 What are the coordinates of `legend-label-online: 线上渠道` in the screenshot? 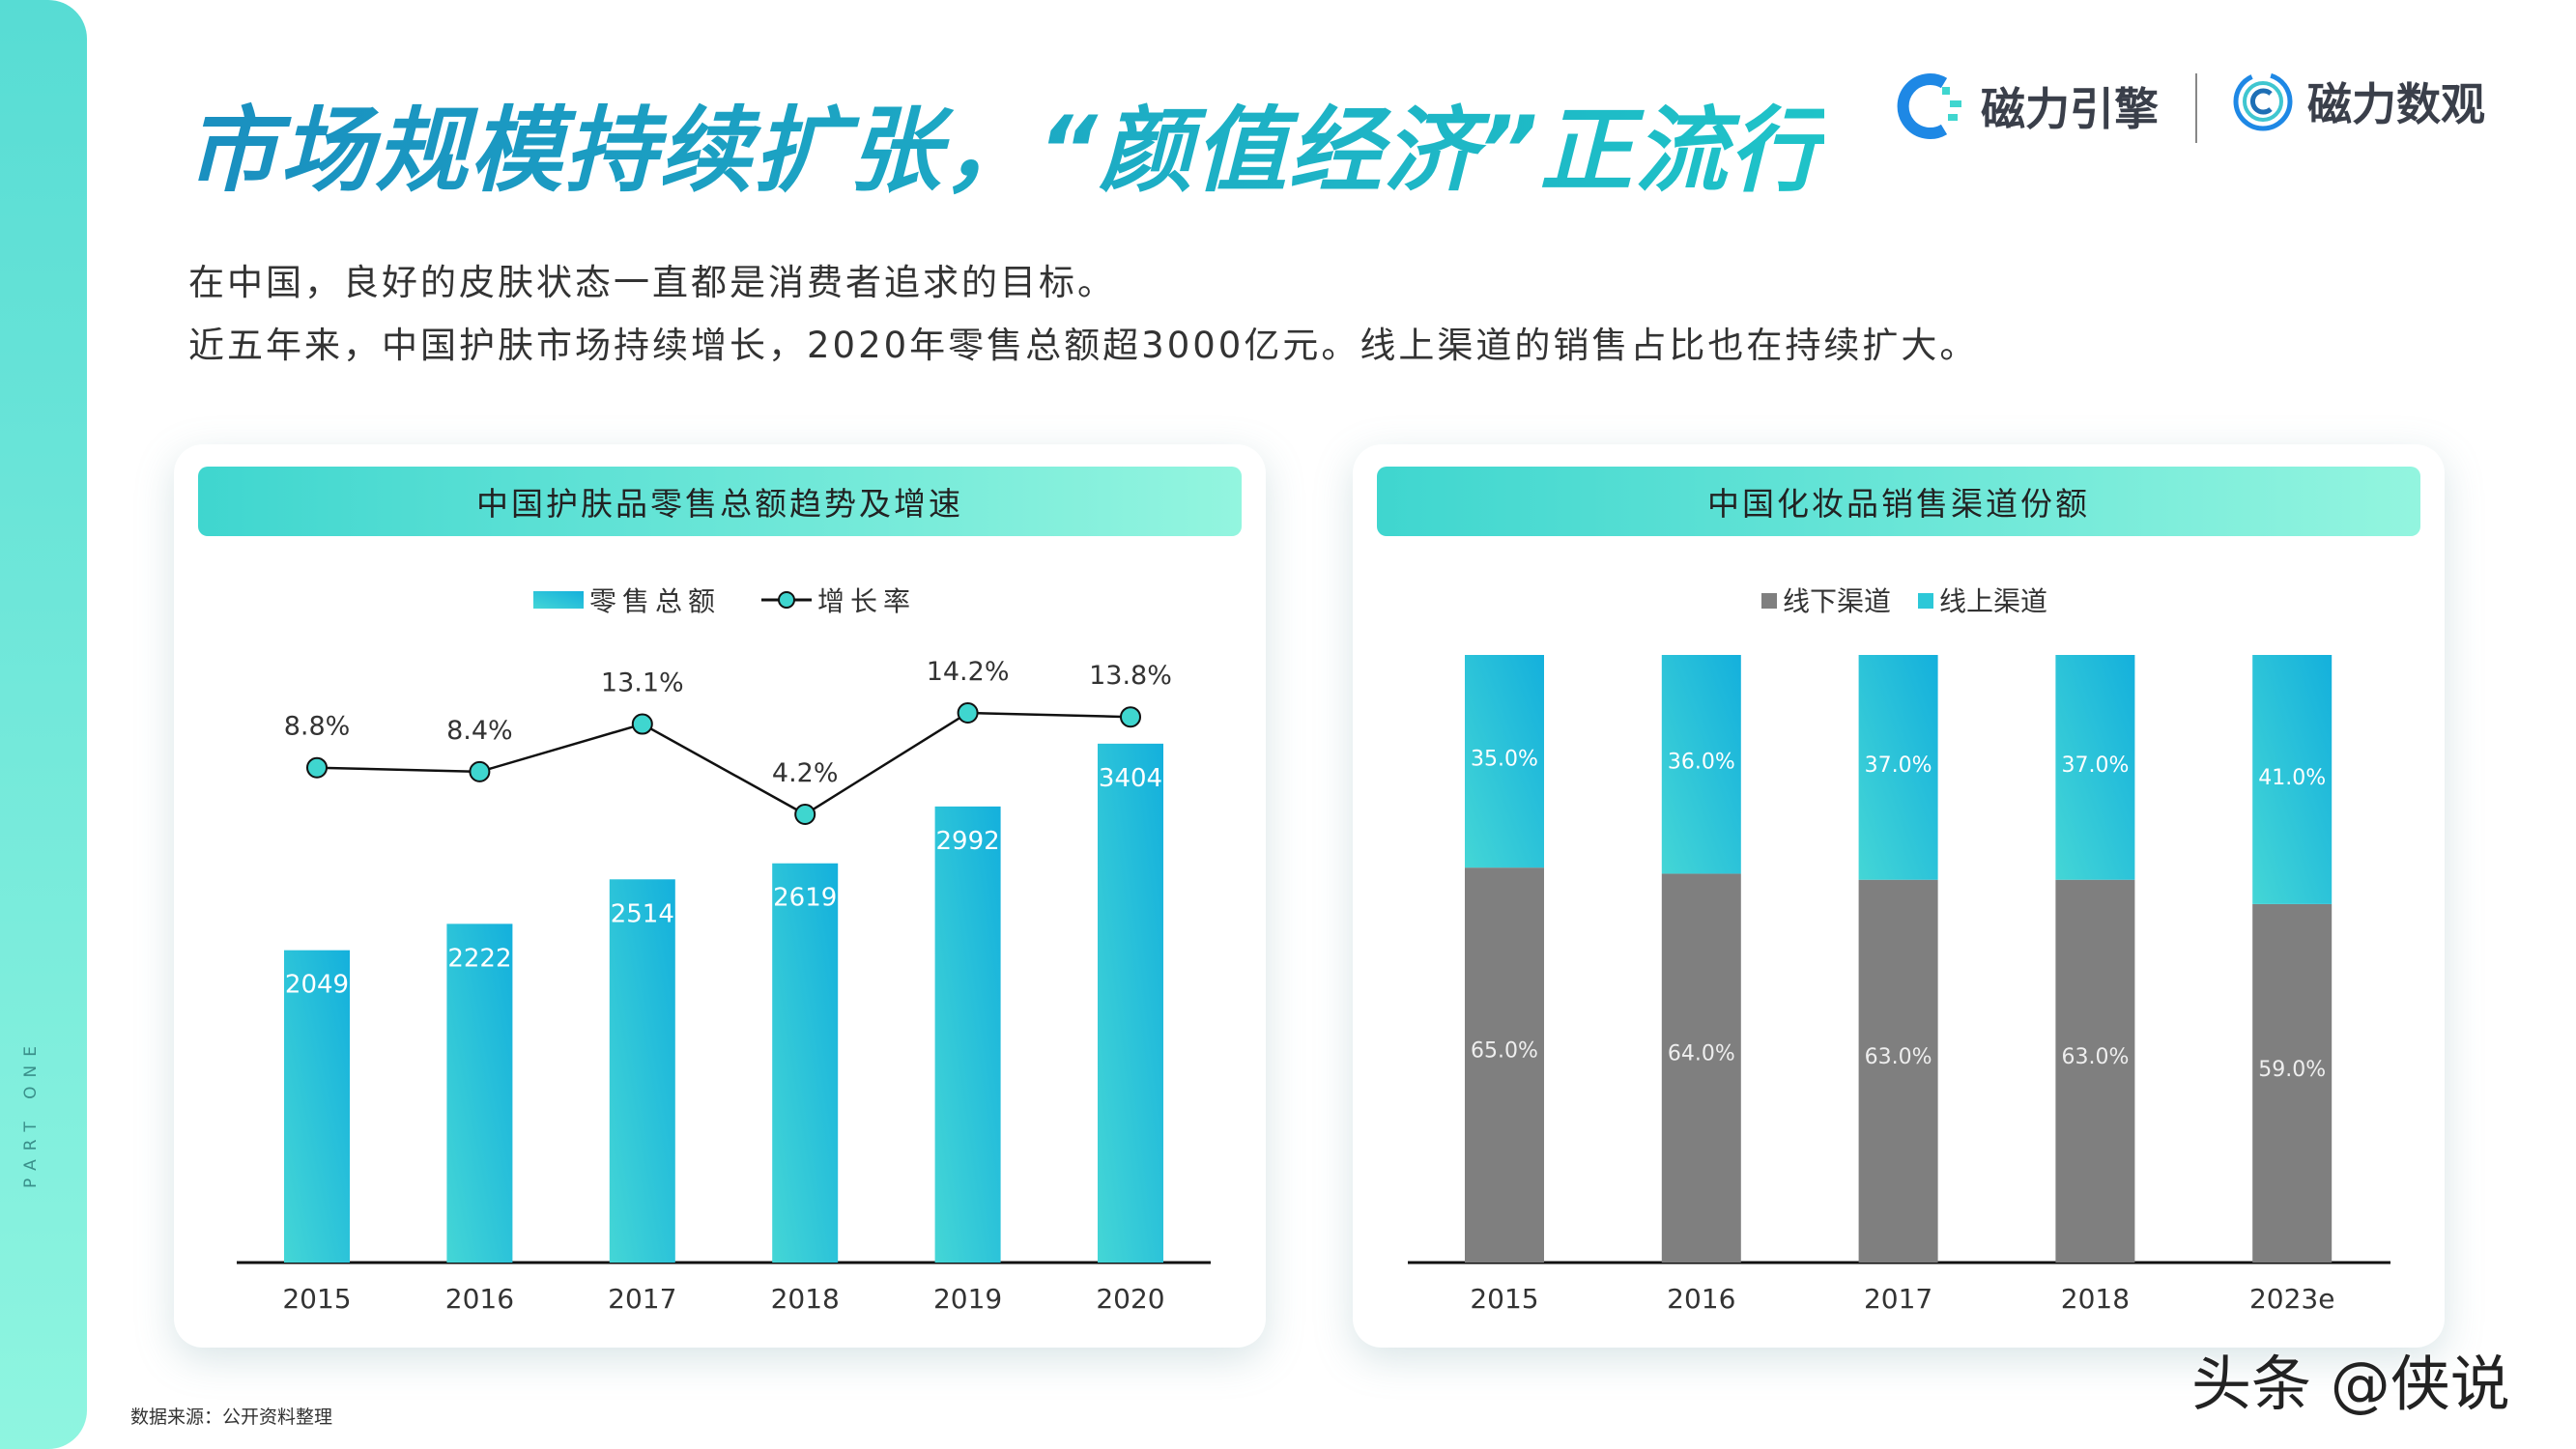 It's located at (1993, 601).